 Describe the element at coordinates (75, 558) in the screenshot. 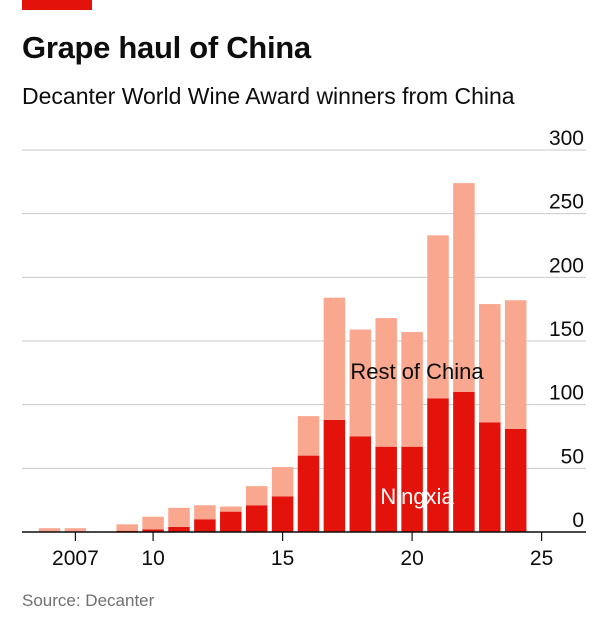

I see `x-tick-label: 2007` at that location.